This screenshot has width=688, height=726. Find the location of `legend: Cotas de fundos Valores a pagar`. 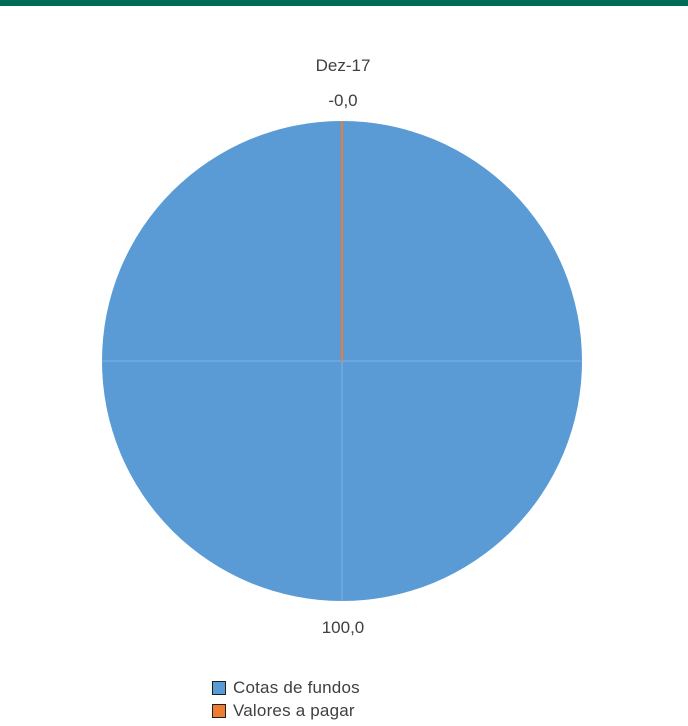

legend: Cotas de fundos Valores a pagar is located at coordinates (286, 699).